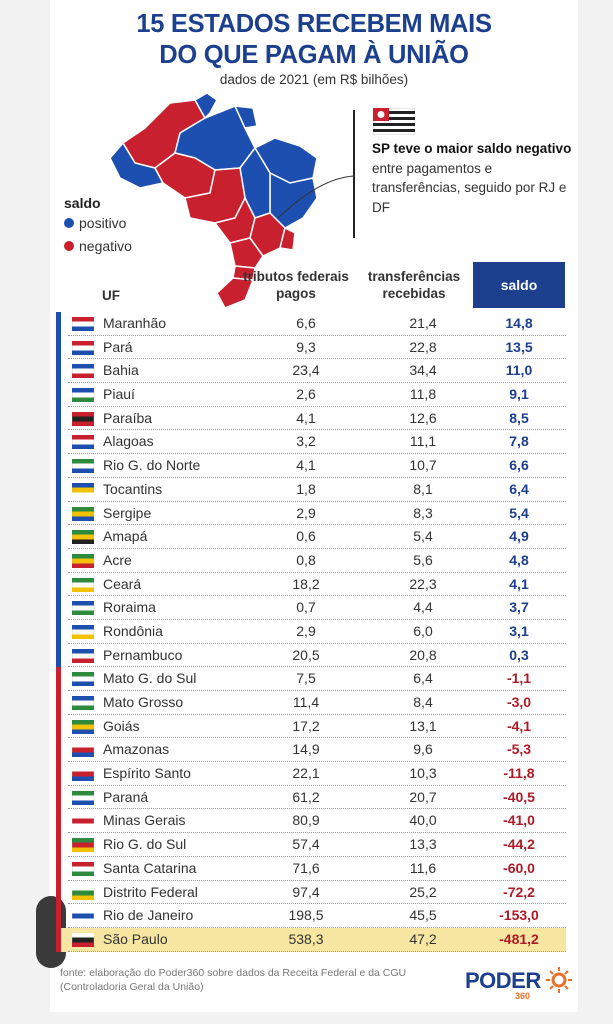 The image size is (613, 1024). I want to click on state-name: Maranhão, so click(135, 323).